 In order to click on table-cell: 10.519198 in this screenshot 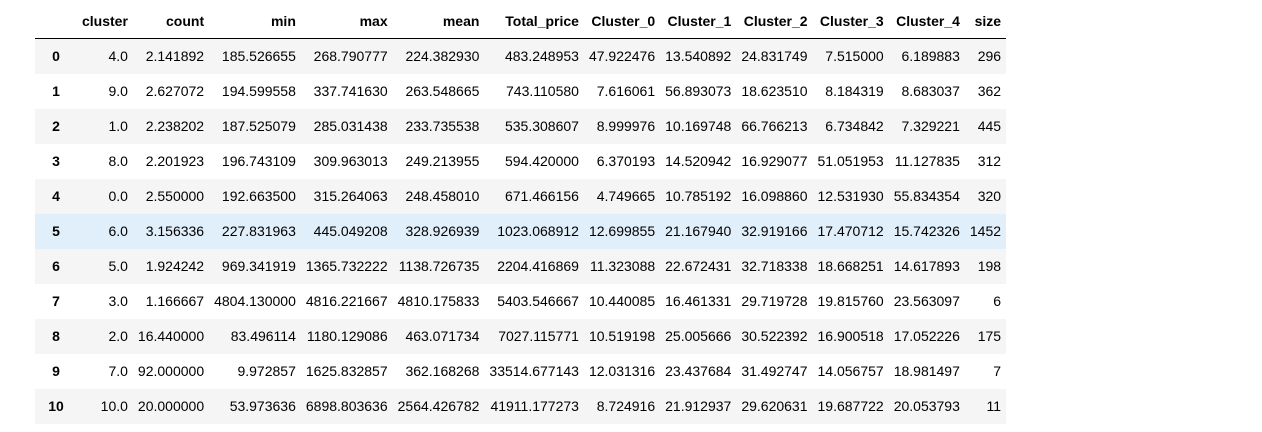, I will do `click(622, 336)`.